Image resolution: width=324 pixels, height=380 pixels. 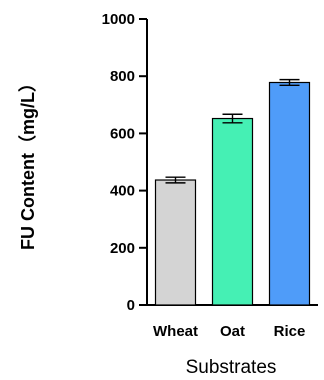 What do you see at coordinates (122, 133) in the screenshot?
I see `y-tick-label: 600` at bounding box center [122, 133].